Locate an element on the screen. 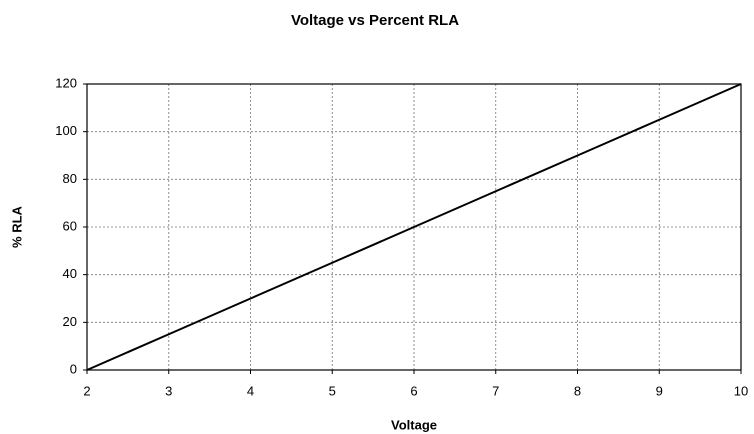  y-tick-label: 0 is located at coordinates (73, 368).